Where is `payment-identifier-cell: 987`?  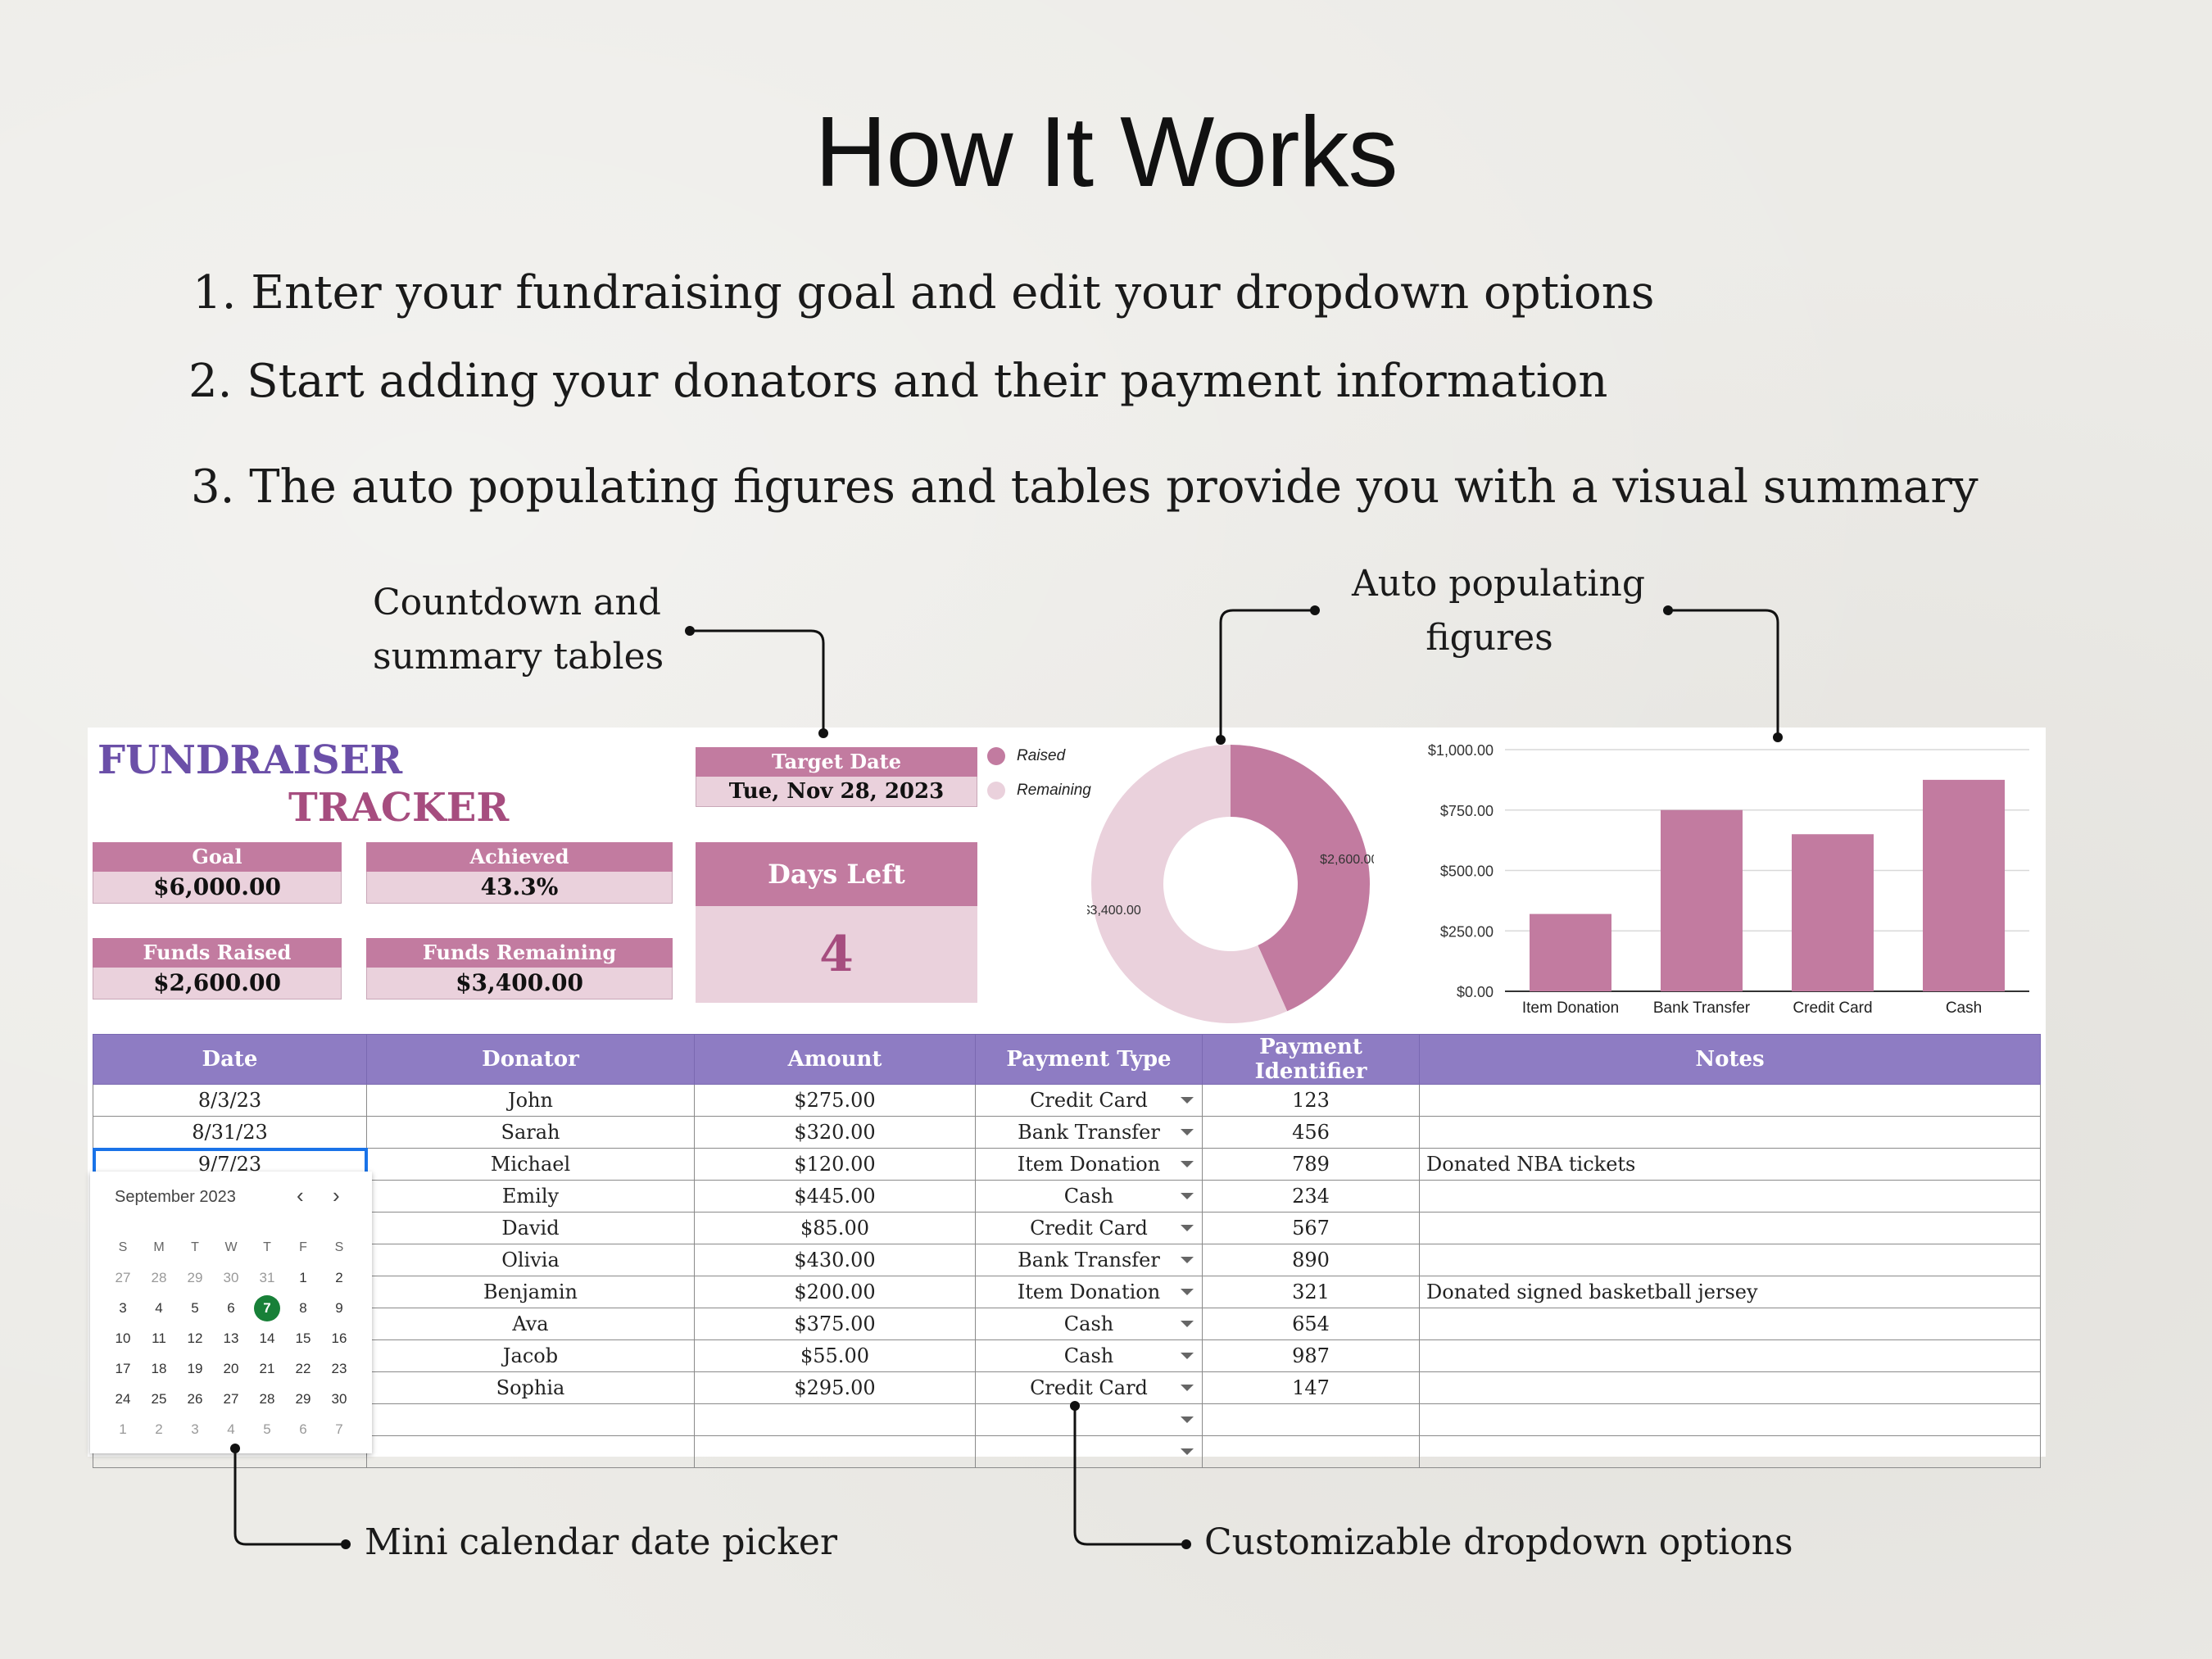 payment-identifier-cell: 987 is located at coordinates (1311, 1355).